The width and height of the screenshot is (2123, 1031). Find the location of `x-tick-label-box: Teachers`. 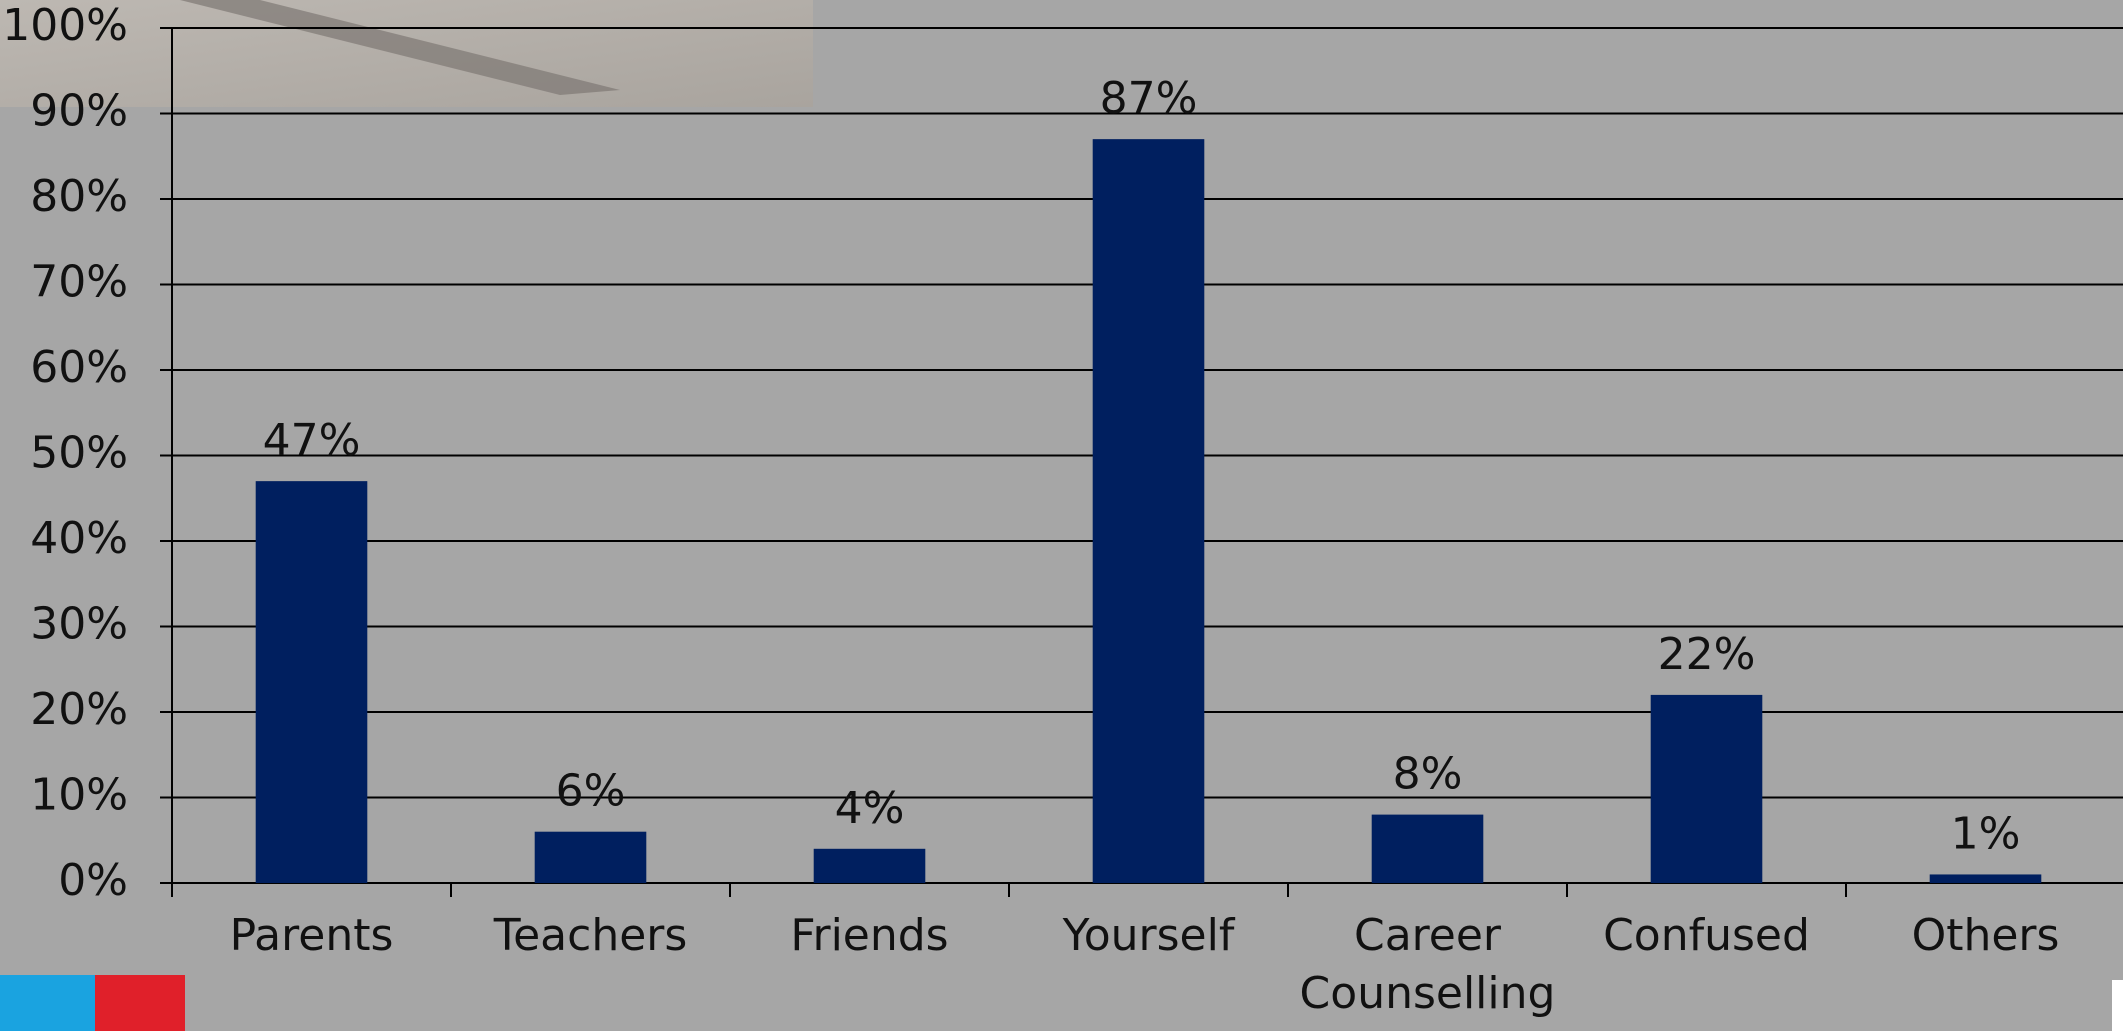

x-tick-label-box: Teachers is located at coordinates (590, 935).